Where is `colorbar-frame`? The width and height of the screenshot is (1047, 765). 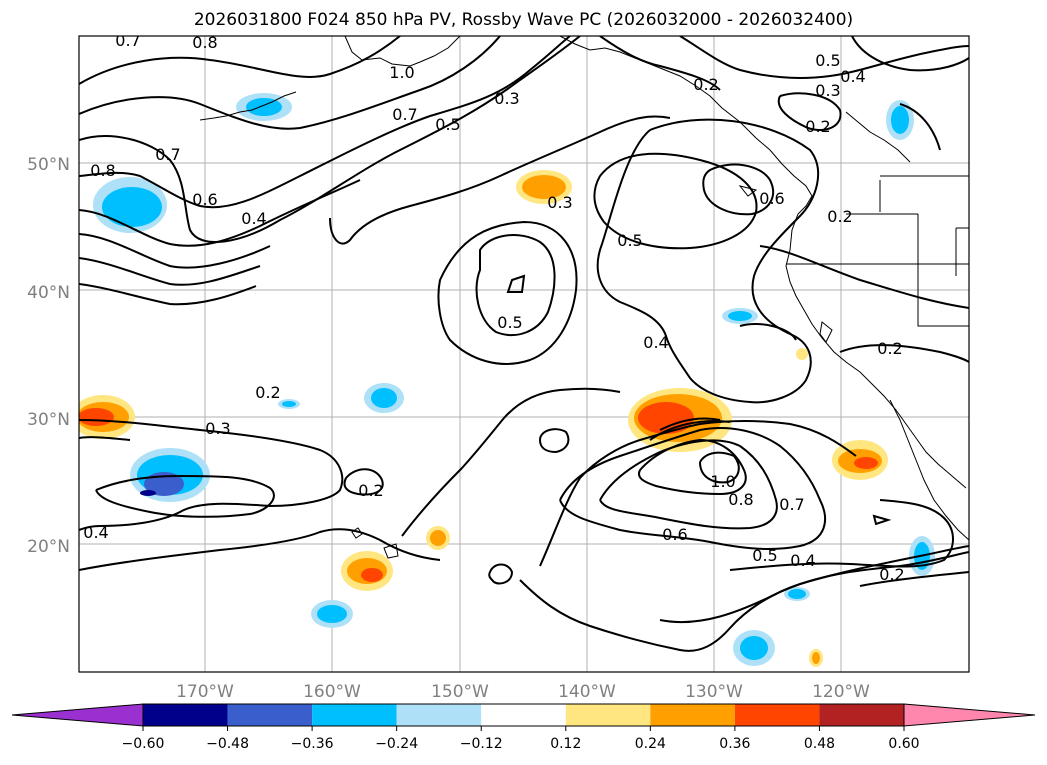
colorbar-frame is located at coordinates (523, 715).